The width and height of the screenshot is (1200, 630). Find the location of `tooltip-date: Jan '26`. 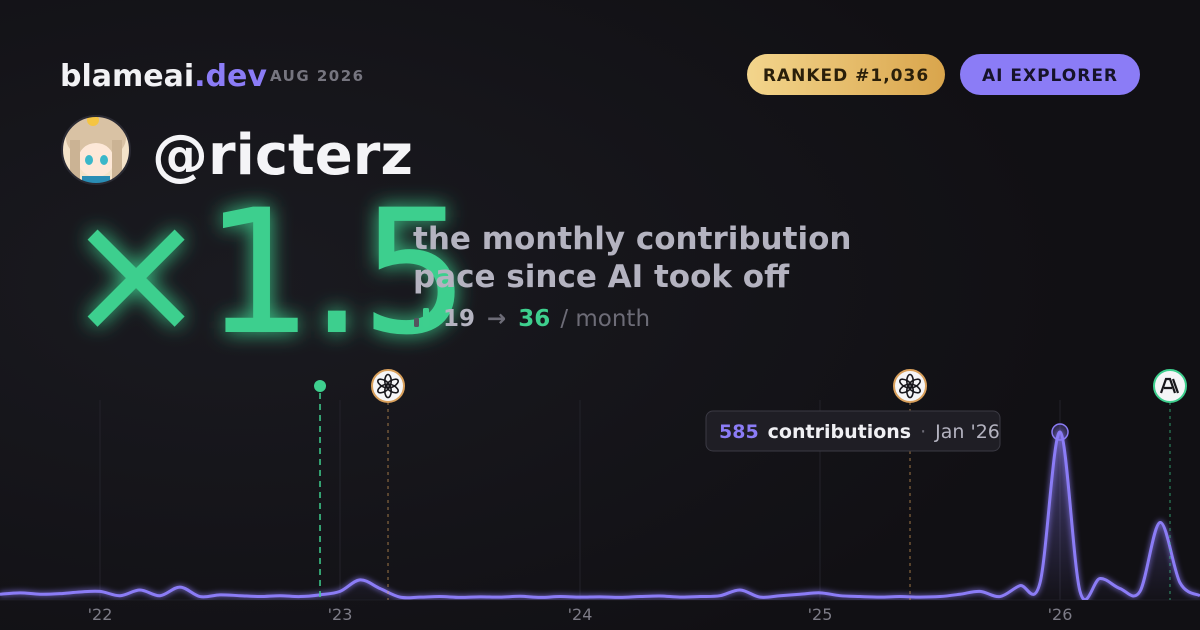

tooltip-date: Jan '26 is located at coordinates (967, 432).